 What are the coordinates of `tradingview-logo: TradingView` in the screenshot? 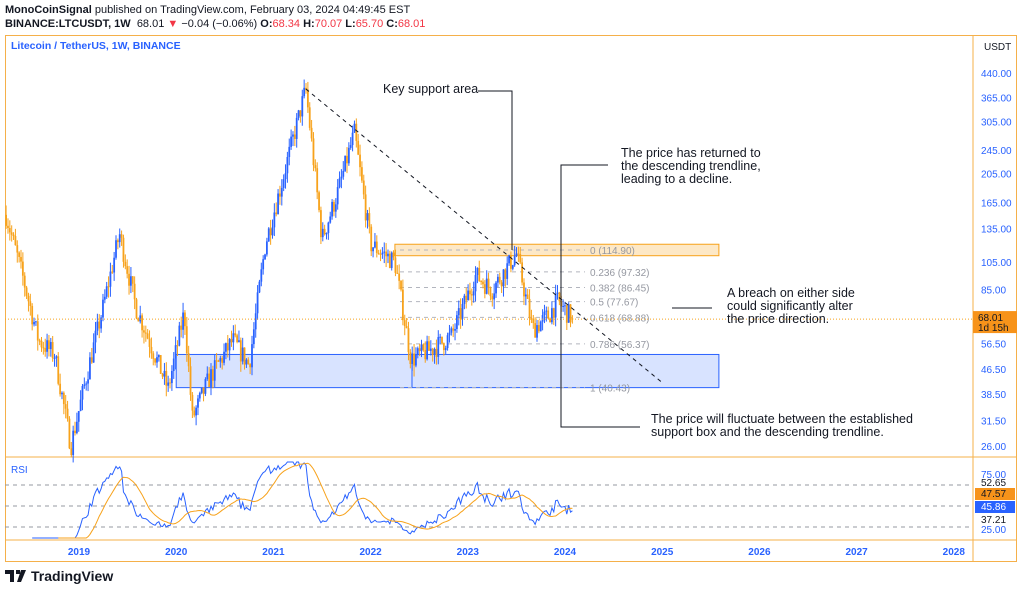 It's located at (59, 576).